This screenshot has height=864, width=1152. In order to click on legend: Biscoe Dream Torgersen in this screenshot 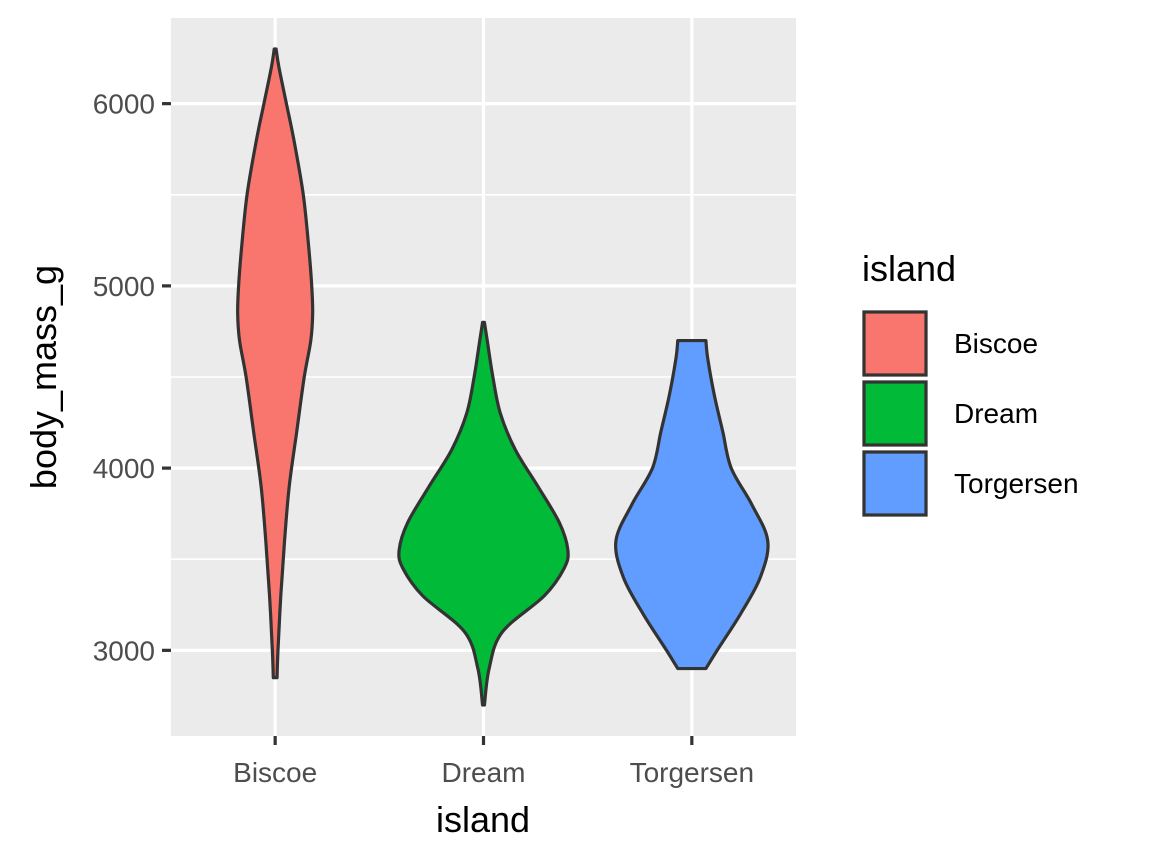, I will do `click(970, 413)`.